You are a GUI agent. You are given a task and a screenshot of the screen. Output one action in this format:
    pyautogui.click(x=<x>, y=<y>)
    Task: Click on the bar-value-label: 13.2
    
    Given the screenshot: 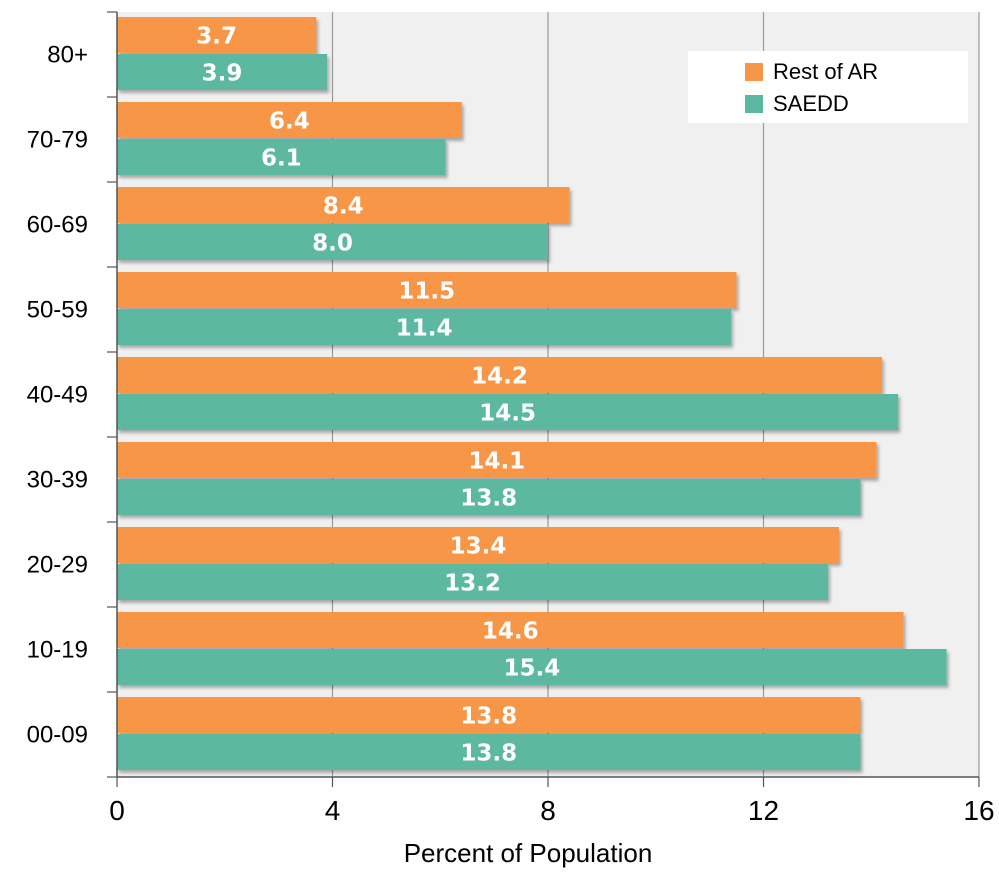 What is the action you would take?
    pyautogui.click(x=472, y=584)
    